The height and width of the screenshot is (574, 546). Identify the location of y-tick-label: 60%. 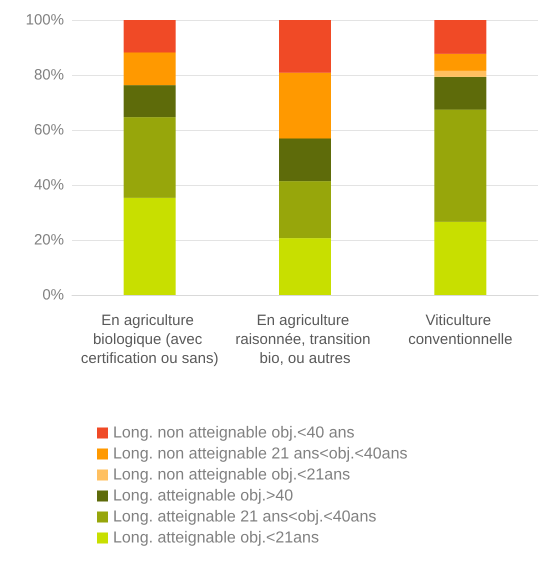
(49, 130).